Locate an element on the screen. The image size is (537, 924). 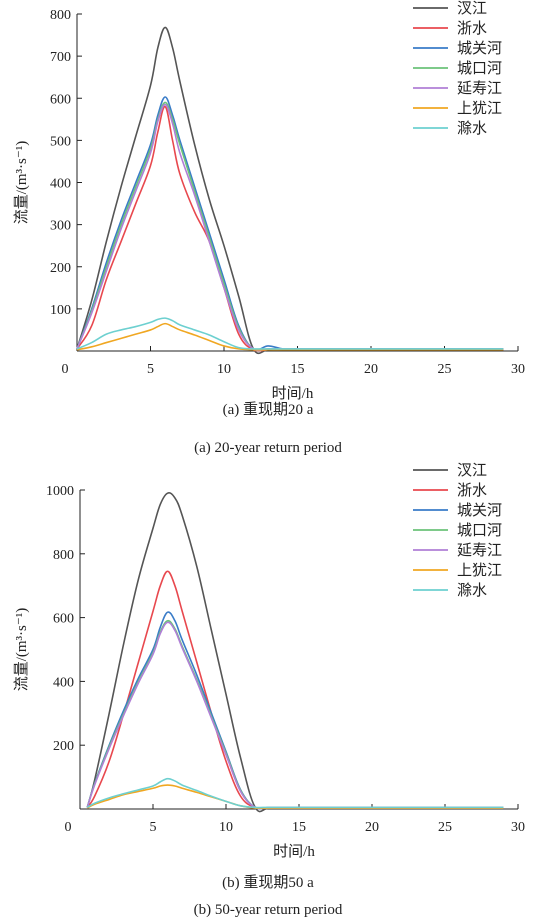
y-tick-label: 500 is located at coordinates (60, 141).